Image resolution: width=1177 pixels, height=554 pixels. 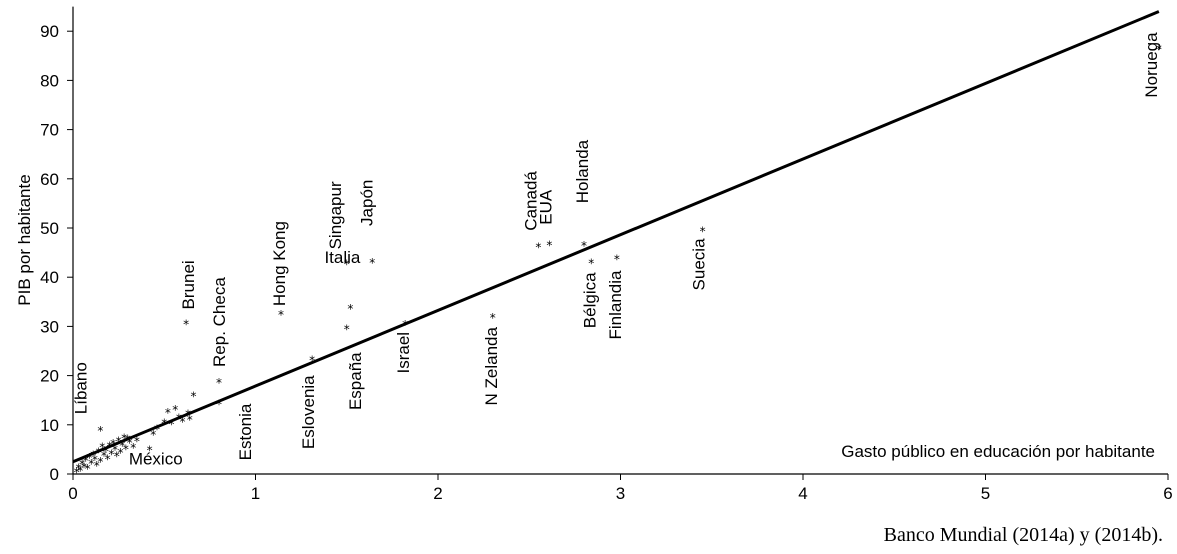 What do you see at coordinates (355, 381) in the screenshot?
I see `point-label: España` at bounding box center [355, 381].